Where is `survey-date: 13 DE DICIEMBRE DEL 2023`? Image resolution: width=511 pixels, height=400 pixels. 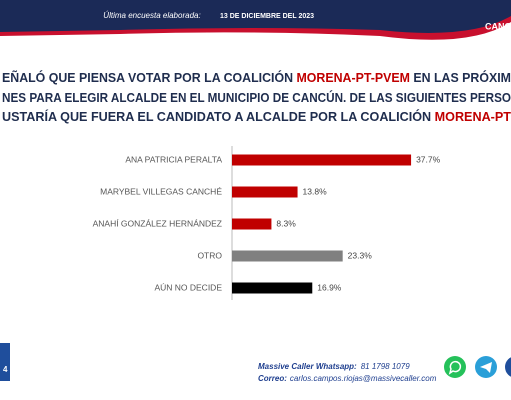
survey-date: 13 DE DICIEMBRE DEL 2023 is located at coordinates (267, 16).